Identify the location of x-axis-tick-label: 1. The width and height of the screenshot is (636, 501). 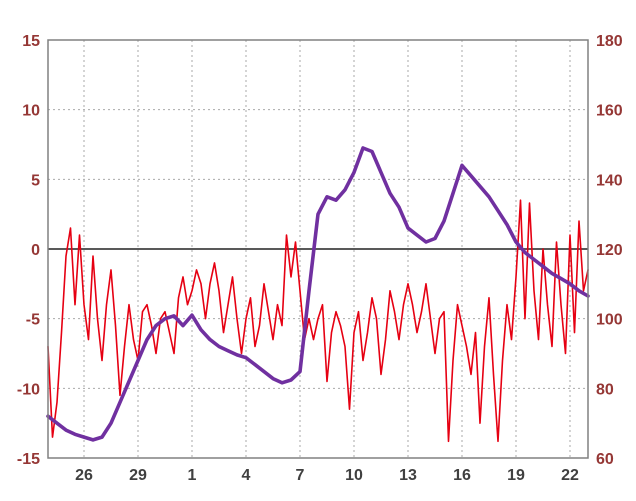
(192, 475).